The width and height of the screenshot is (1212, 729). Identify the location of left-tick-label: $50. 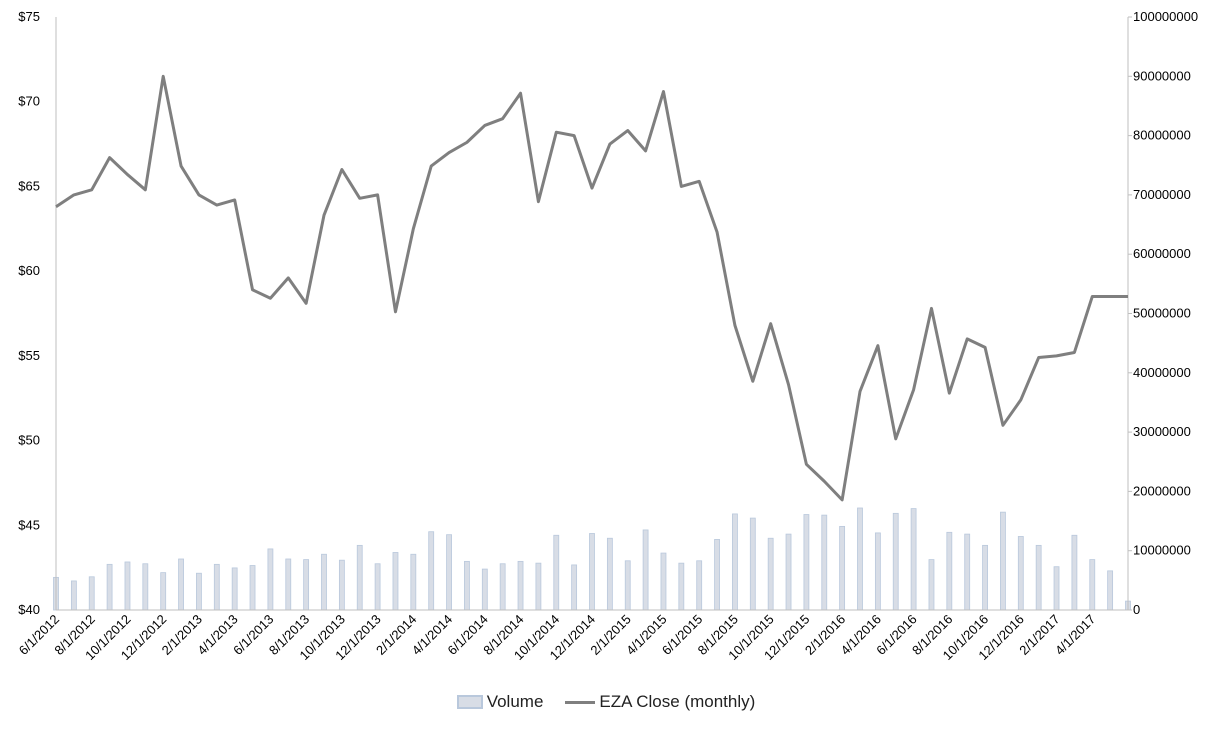
(29, 440).